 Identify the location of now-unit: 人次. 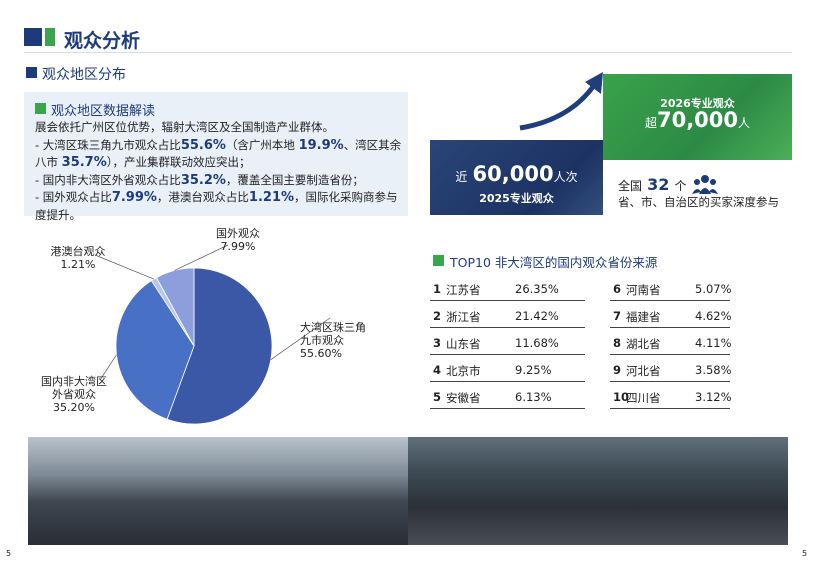
(565, 177).